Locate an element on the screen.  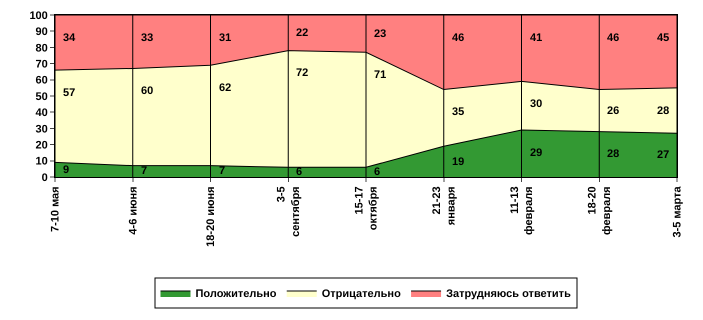
x-tick-label: 4-6 июня is located at coordinates (133, 210).